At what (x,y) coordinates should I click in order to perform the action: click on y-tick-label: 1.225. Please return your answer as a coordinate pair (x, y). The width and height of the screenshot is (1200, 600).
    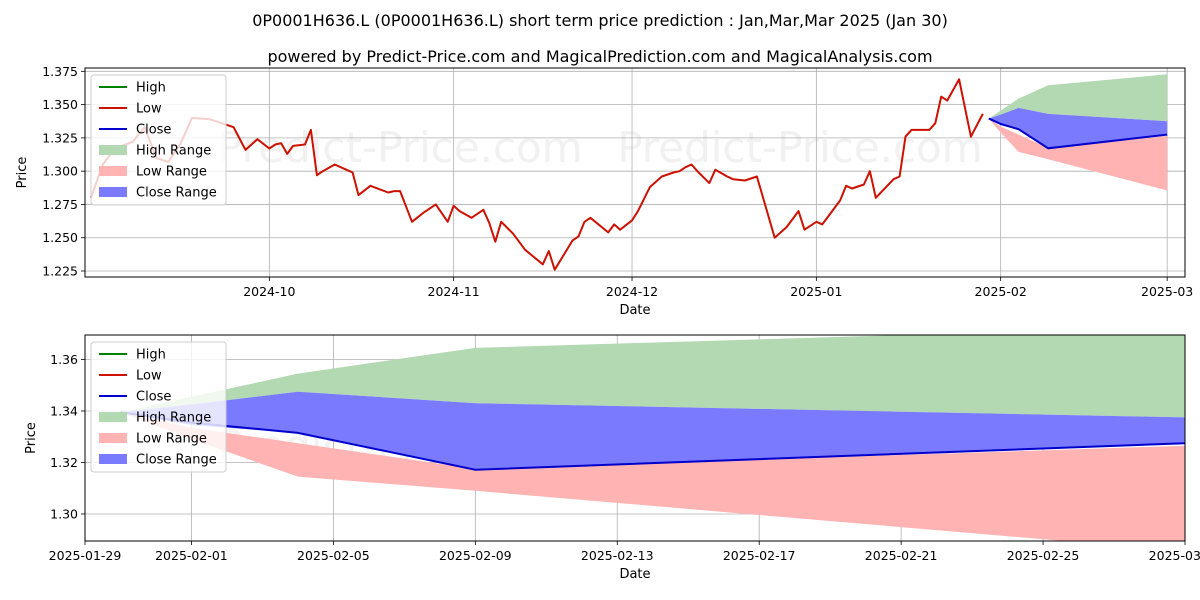
    Looking at the image, I should click on (60, 271).